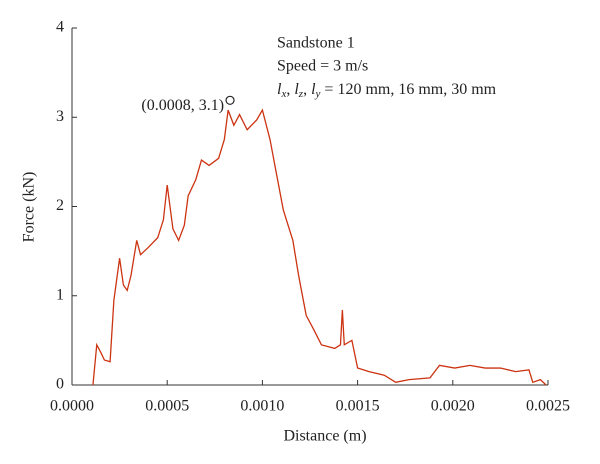  Describe the element at coordinates (316, 43) in the screenshot. I see `annotation: Sandstone 1` at that location.